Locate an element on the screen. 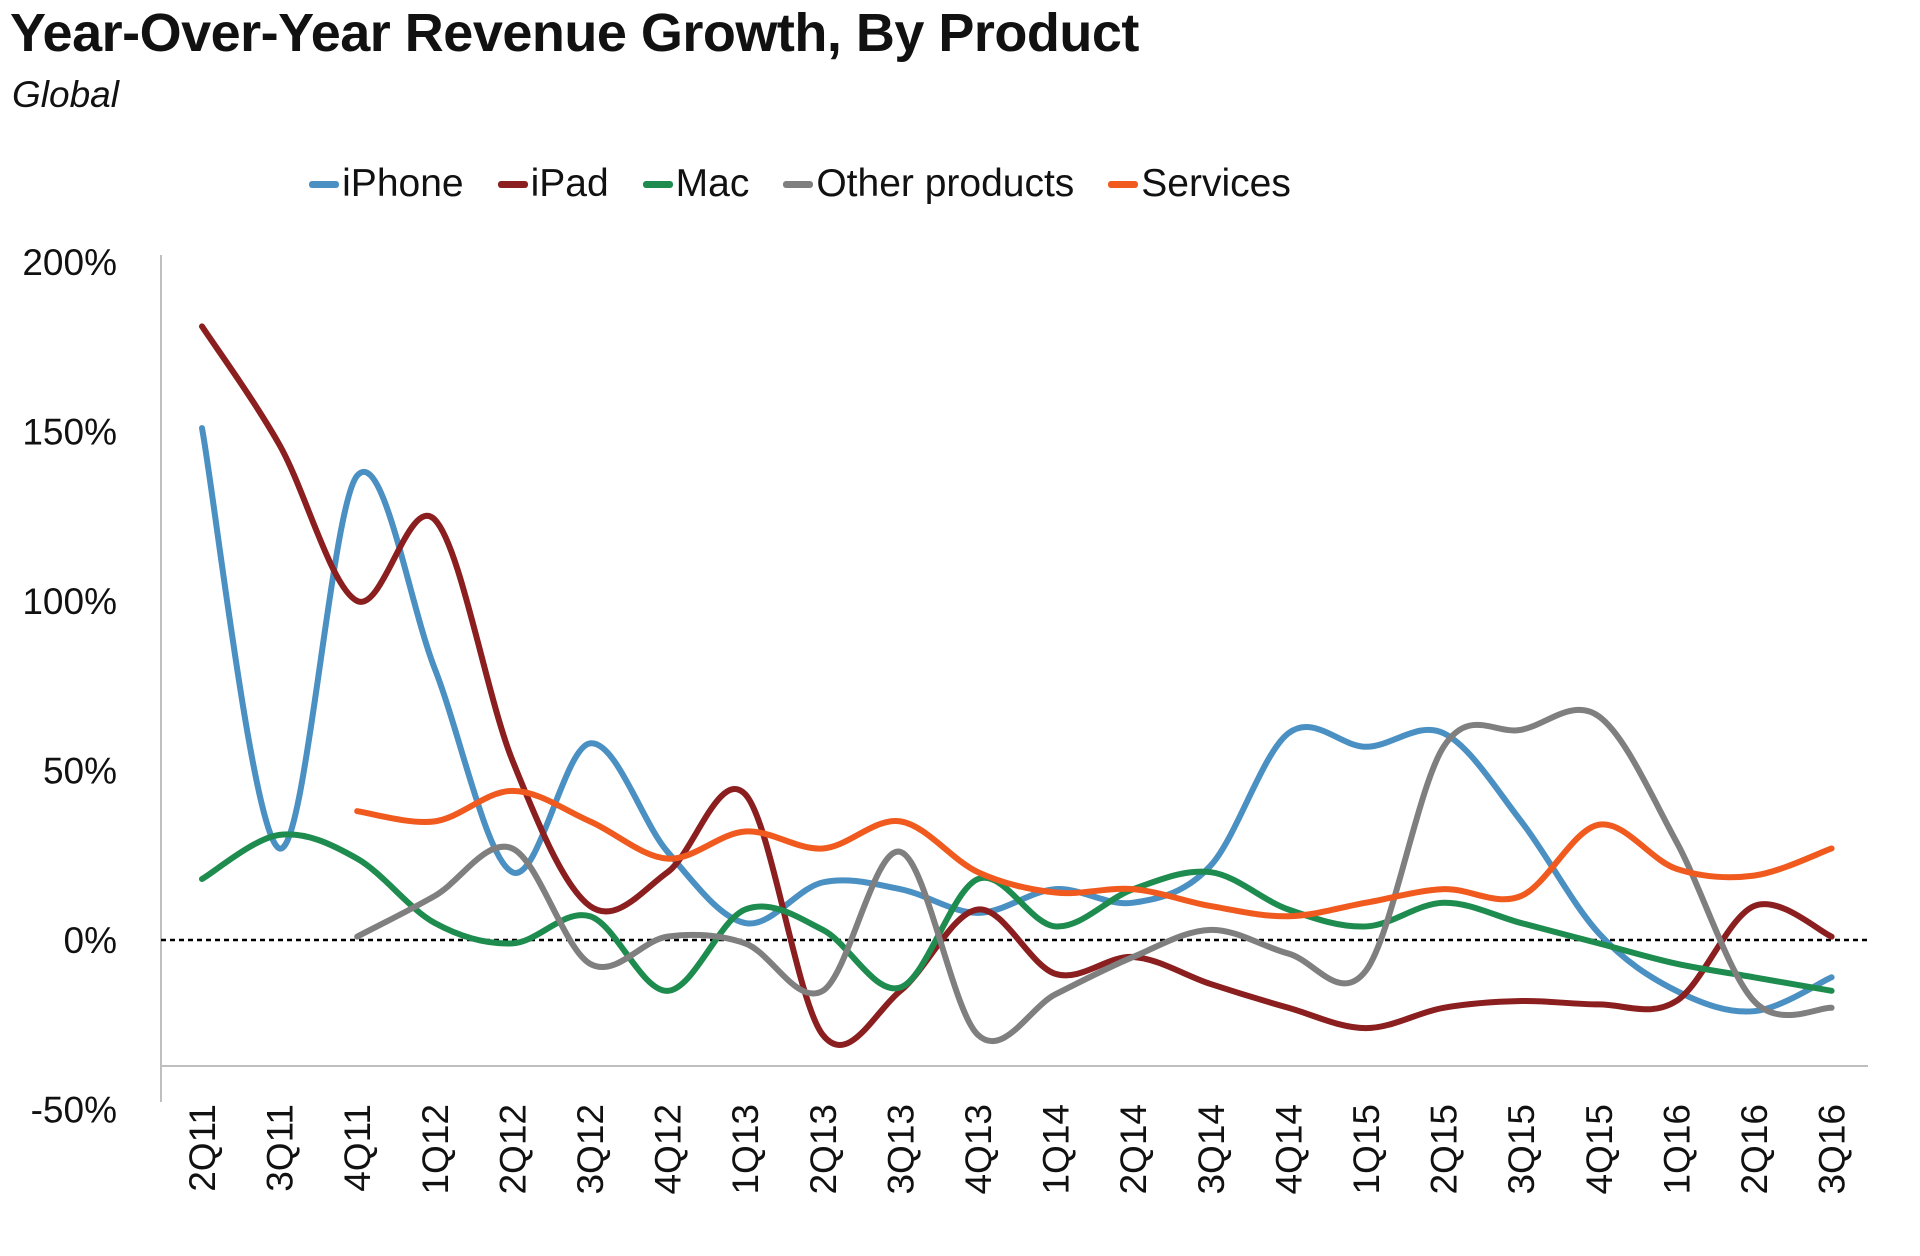 The image size is (1920, 1256). legend-label: Other products is located at coordinates (945, 183).